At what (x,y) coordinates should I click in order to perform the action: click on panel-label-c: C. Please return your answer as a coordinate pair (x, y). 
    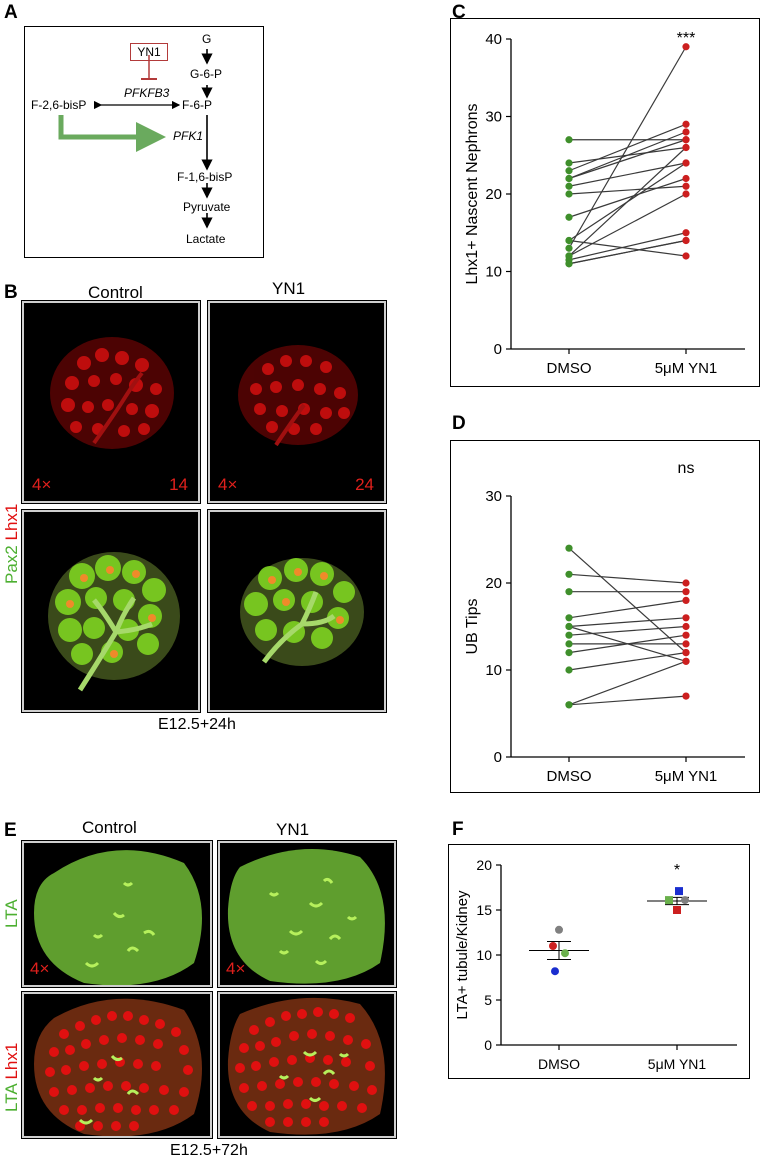
    Looking at the image, I should click on (459, 12).